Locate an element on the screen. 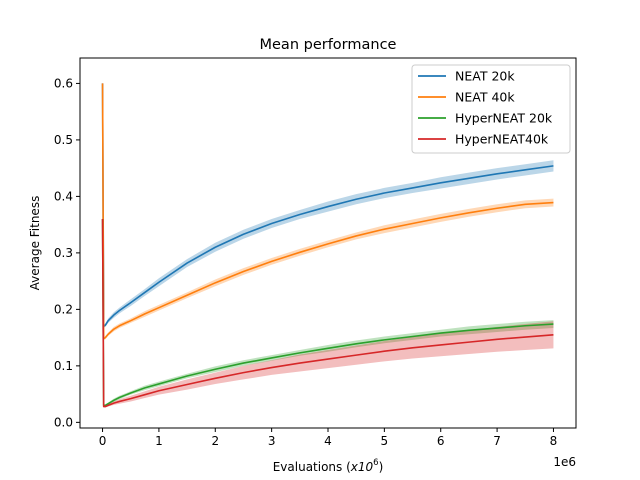 The height and width of the screenshot is (480, 640). x-axis-label: Evaluations (x106) is located at coordinates (328, 466).